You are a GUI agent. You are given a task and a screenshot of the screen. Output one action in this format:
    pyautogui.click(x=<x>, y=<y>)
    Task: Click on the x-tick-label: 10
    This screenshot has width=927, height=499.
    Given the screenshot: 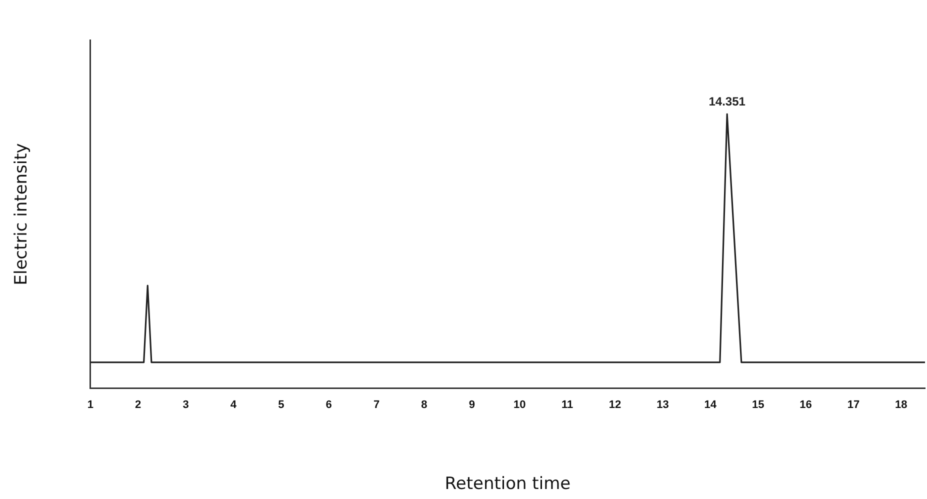 What is the action you would take?
    pyautogui.click(x=520, y=405)
    